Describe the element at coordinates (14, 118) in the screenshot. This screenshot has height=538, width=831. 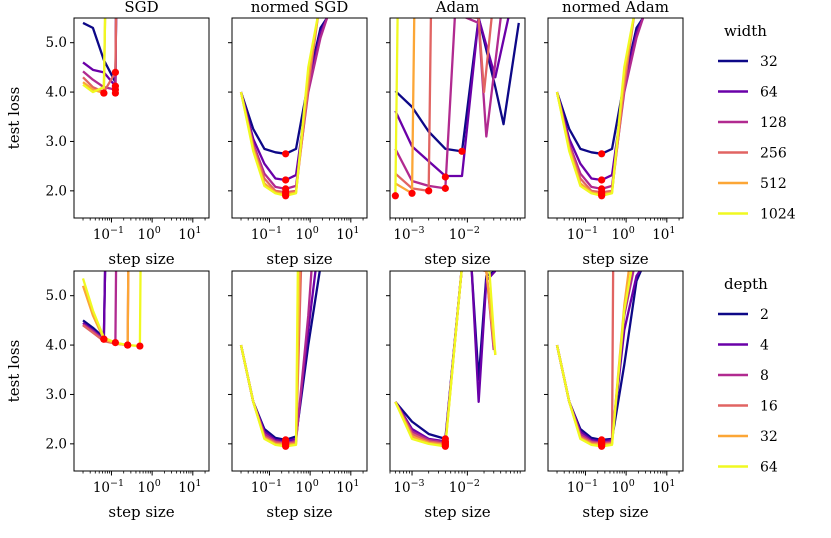
I see `y-axis-label: test loss` at that location.